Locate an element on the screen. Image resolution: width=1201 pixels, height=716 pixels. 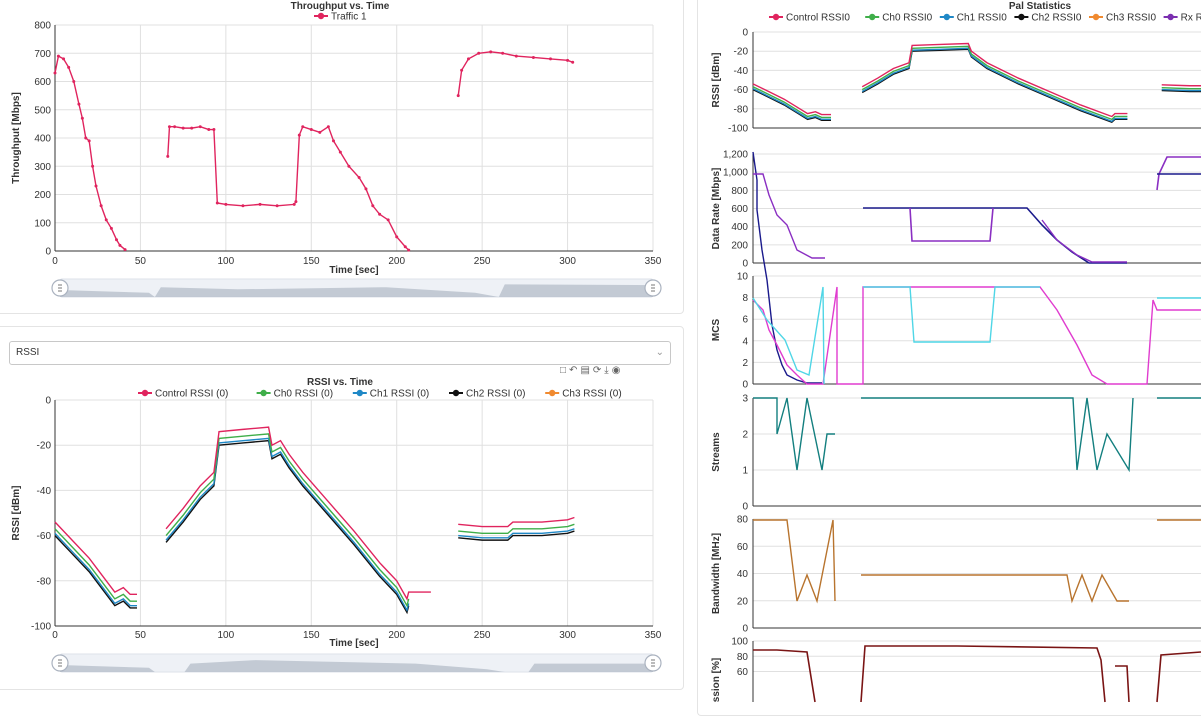
metric-select-value: RSSI is located at coordinates (28, 352).